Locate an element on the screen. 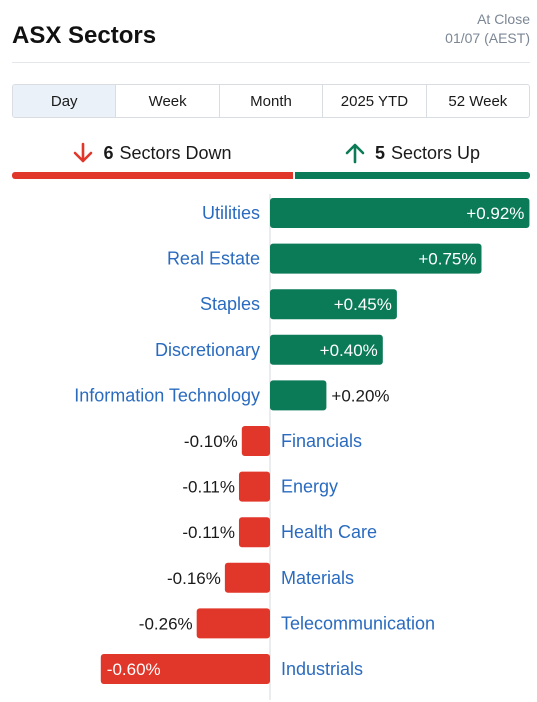 The height and width of the screenshot is (702, 537). page-title: ASX Sectors is located at coordinates (84, 35).